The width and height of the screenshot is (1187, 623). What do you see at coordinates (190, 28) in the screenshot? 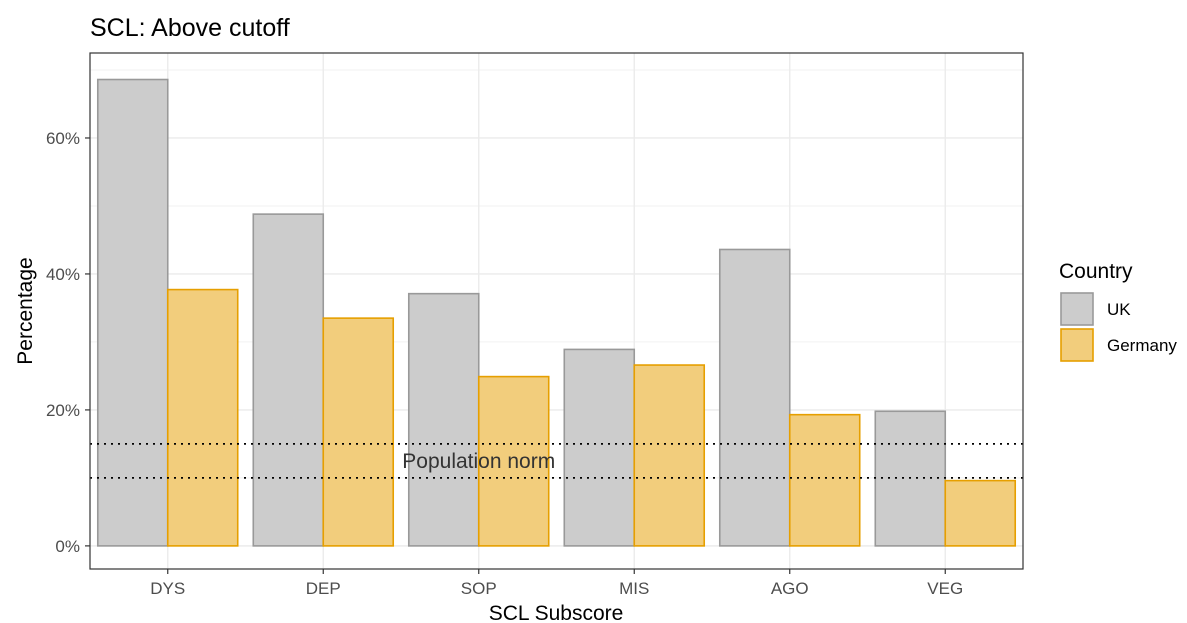
I see `chart-title: SCL: Above cutoff` at bounding box center [190, 28].